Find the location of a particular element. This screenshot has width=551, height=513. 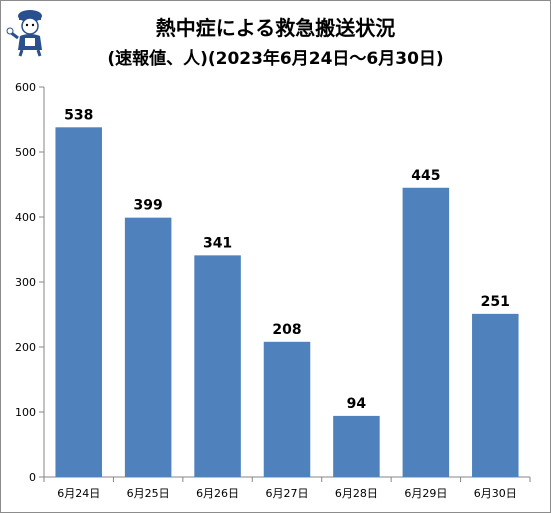

y-tick-label: 500 is located at coordinates (25, 152).